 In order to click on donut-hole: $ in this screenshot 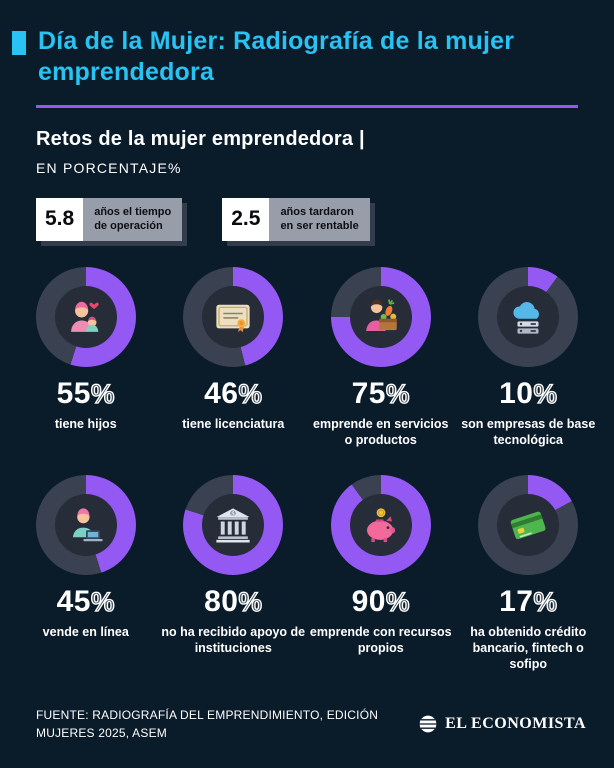, I will do `click(233, 524)`.